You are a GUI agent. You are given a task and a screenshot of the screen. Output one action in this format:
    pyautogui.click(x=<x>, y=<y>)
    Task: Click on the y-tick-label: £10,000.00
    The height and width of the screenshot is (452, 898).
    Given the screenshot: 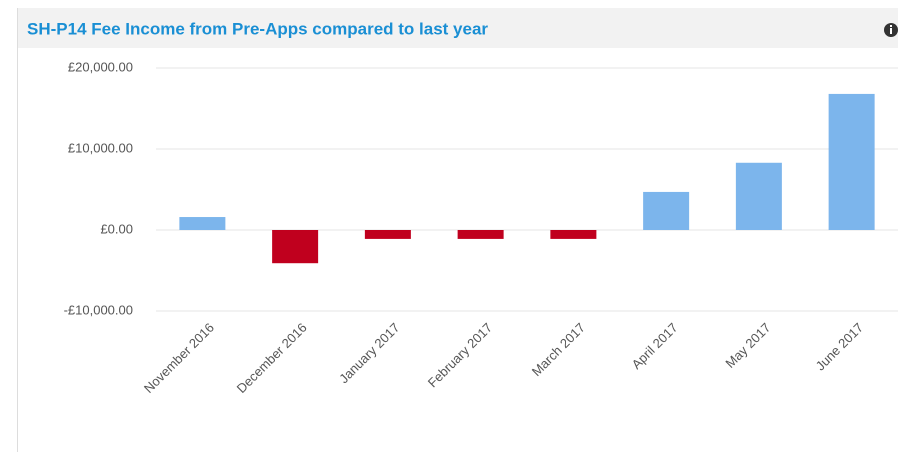 What is the action you would take?
    pyautogui.click(x=100, y=147)
    